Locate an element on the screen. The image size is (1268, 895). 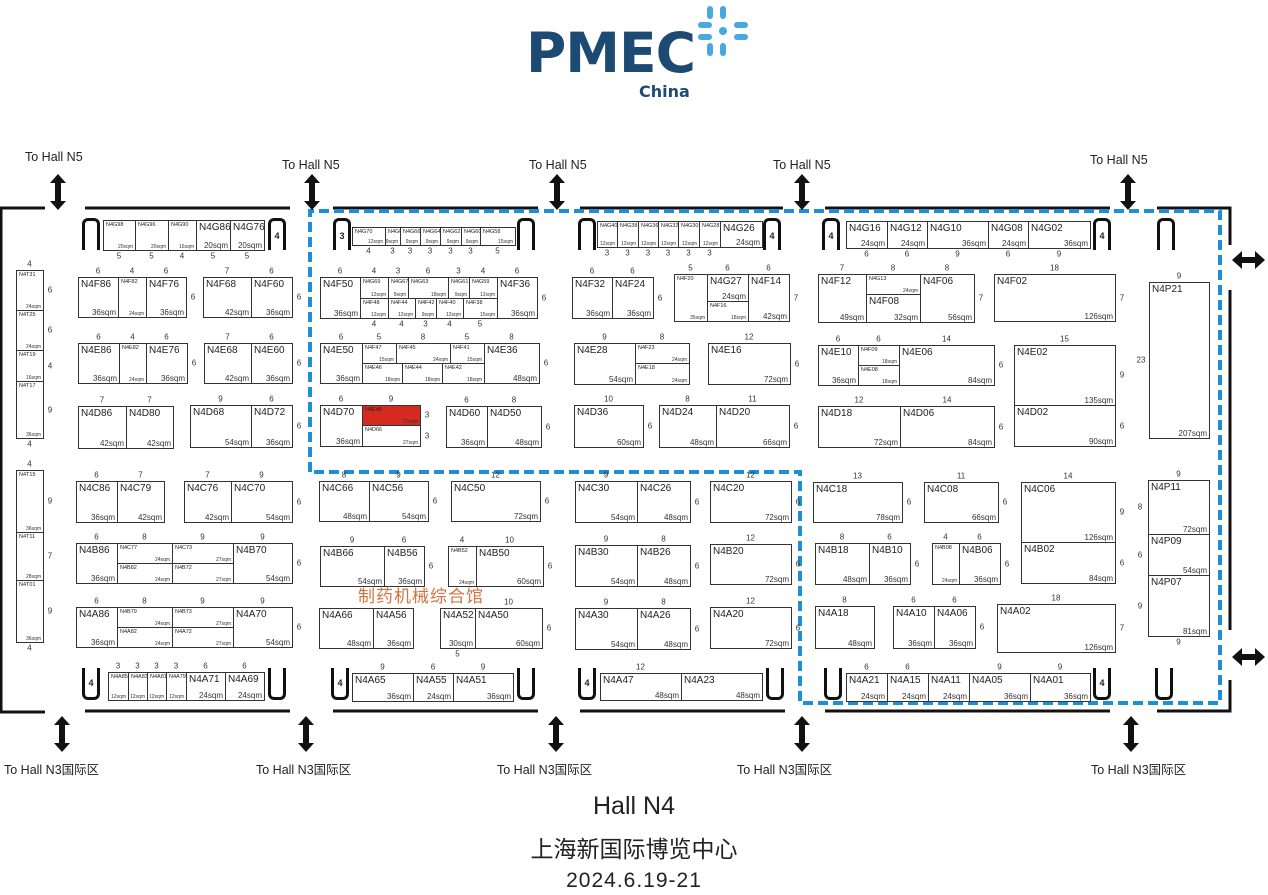
booth-n4e50: N4E50 36sqm is located at coordinates (341, 363).